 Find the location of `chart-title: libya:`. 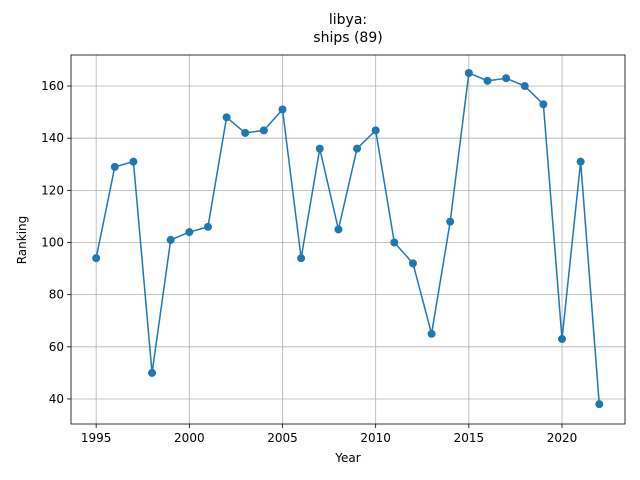

chart-title: libya: is located at coordinates (348, 20).